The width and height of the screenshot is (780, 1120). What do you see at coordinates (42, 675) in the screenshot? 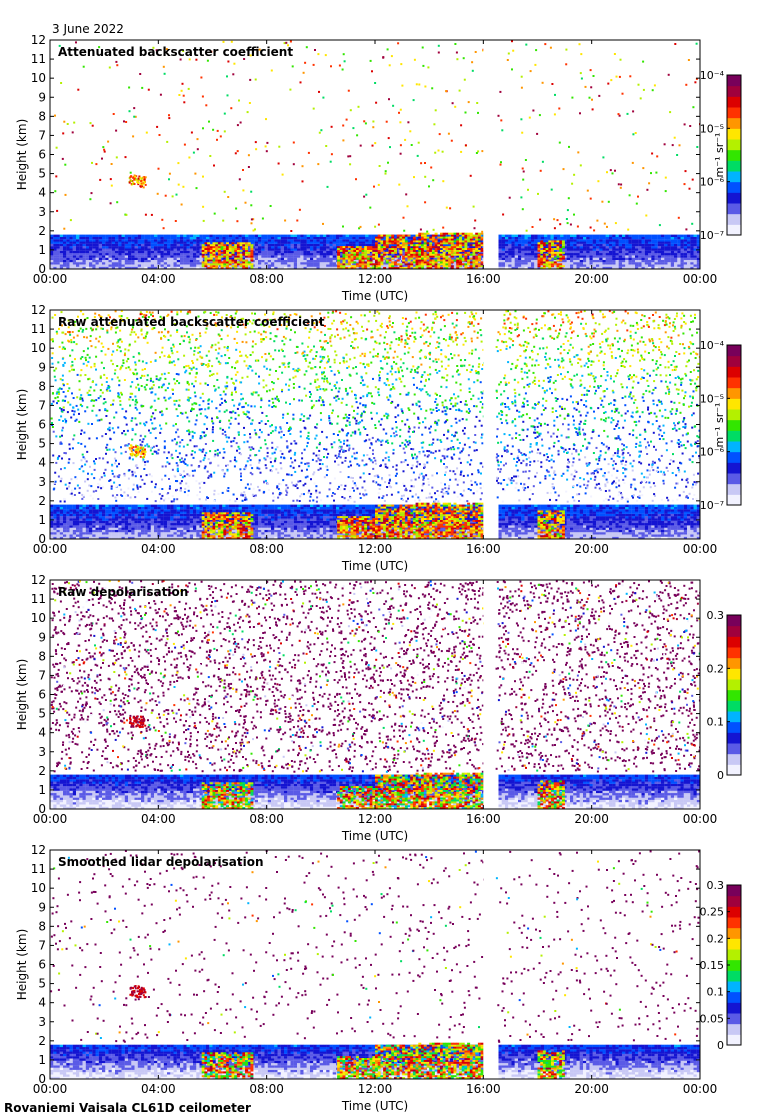
I see `y-tick-label: 7` at bounding box center [42, 675].